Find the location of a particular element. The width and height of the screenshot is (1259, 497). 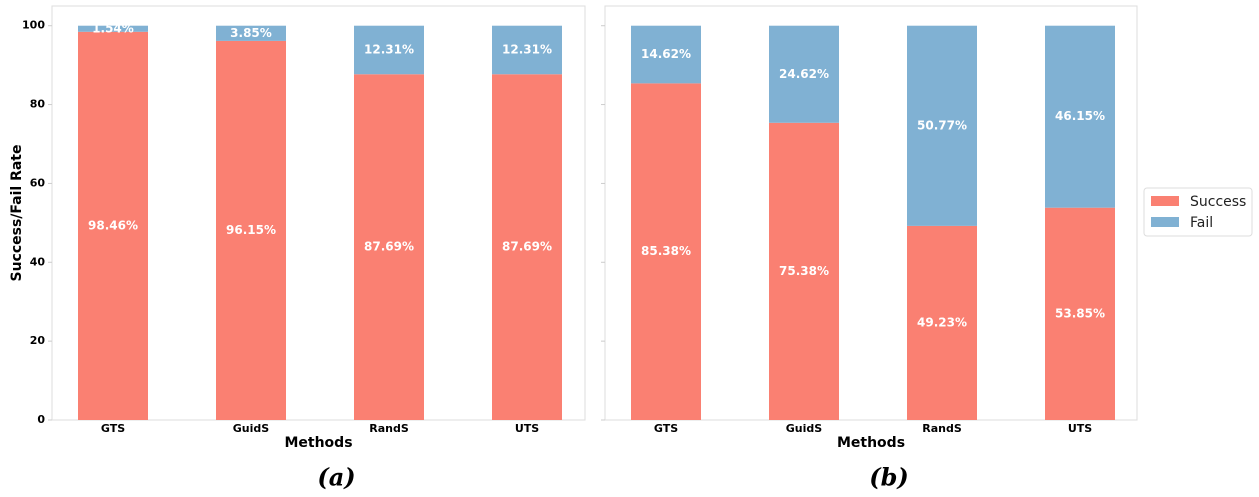

value-label: 75.38% is located at coordinates (804, 271).